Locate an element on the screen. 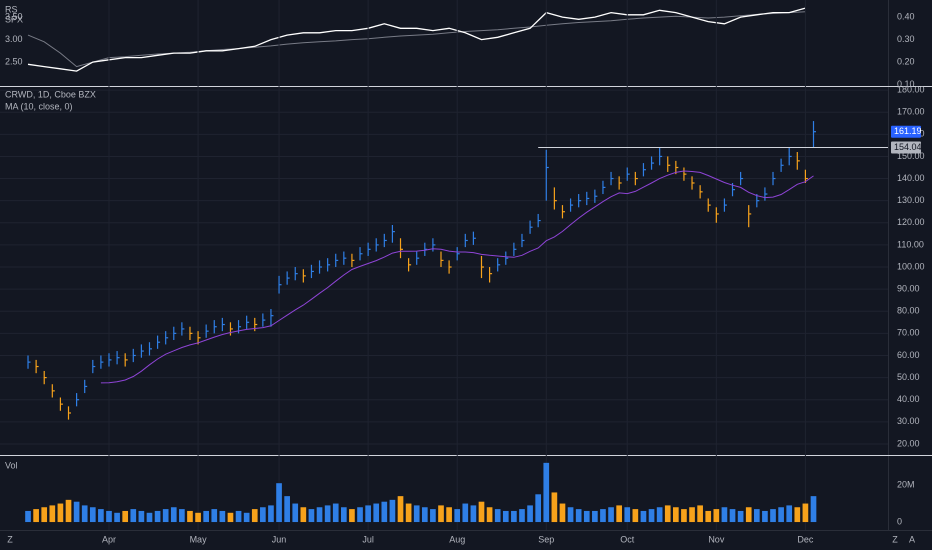  y-tick-label: 80.00 is located at coordinates (908, 311).